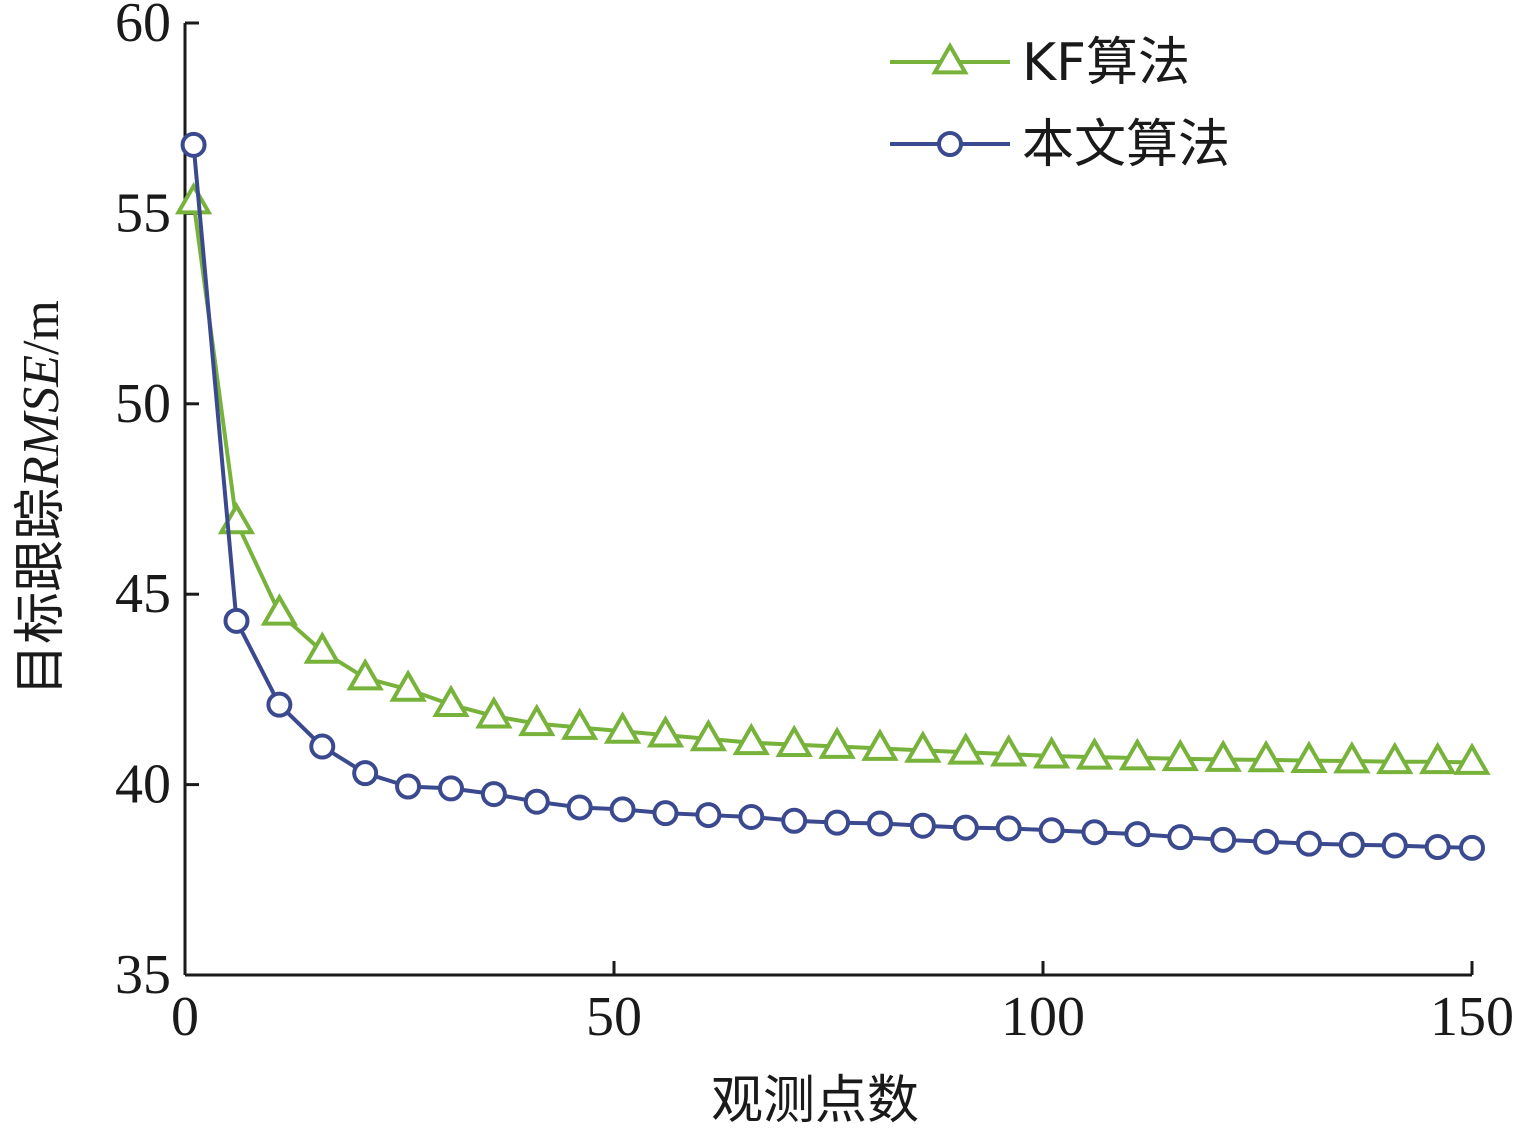  What do you see at coordinates (41, 327) in the screenshot?
I see `y-axis-label-unit: /m` at bounding box center [41, 327].